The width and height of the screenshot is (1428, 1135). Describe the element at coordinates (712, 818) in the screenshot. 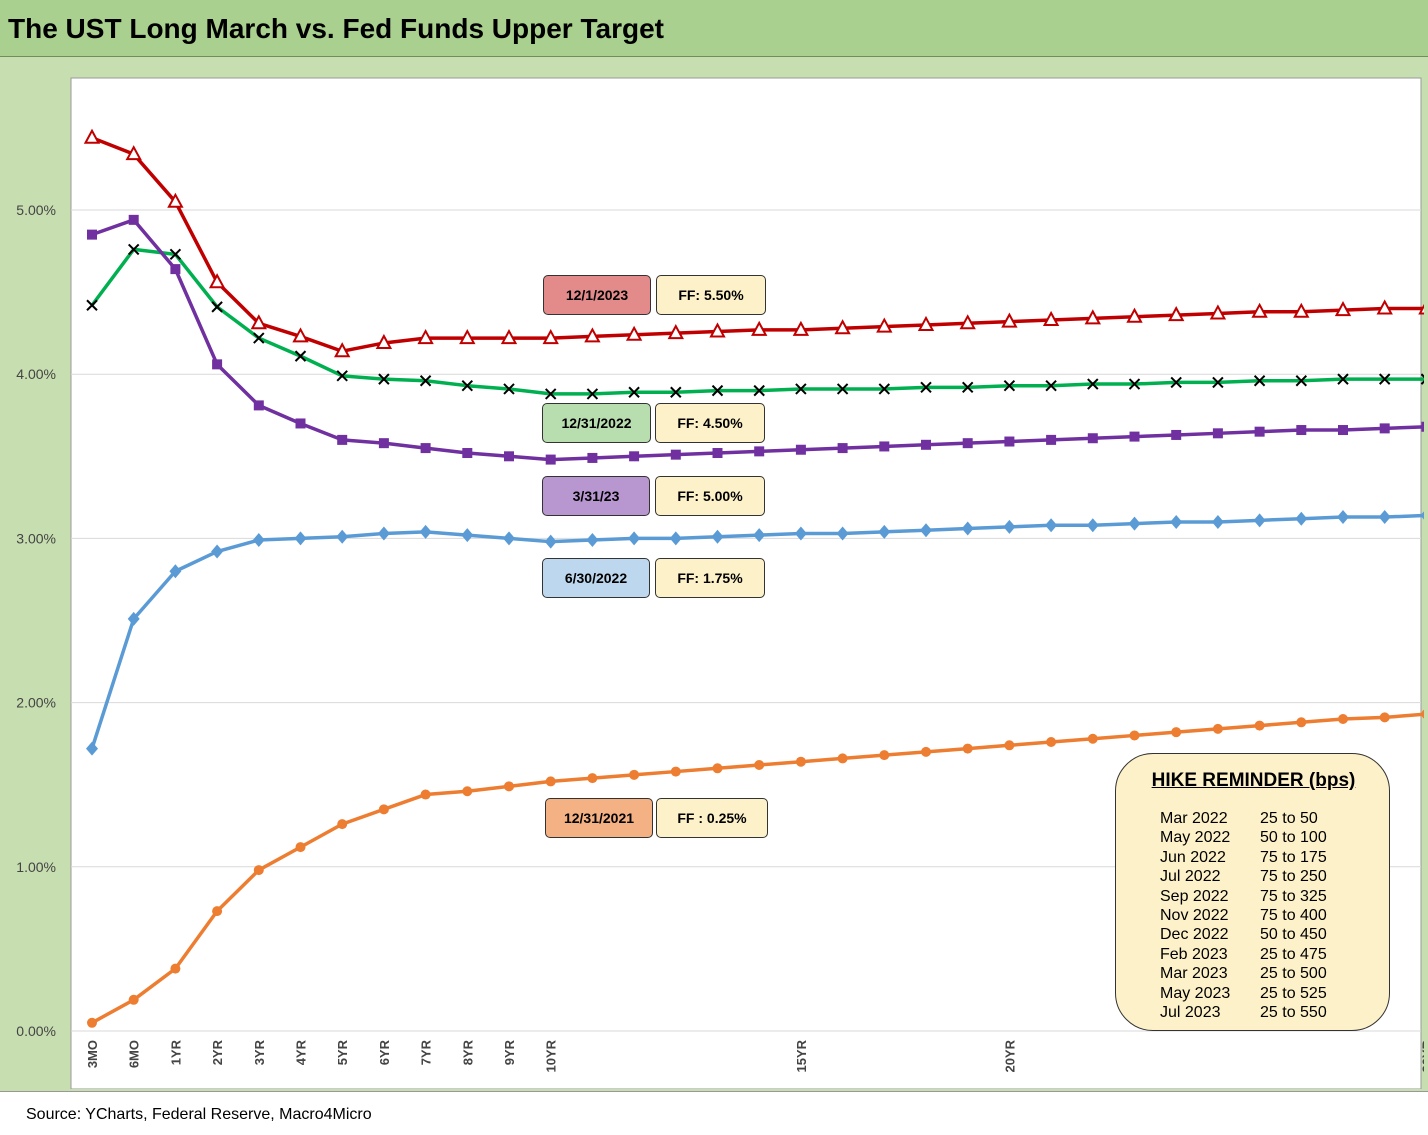

I see `annotation-ff-label: FF : 0.25%` at that location.